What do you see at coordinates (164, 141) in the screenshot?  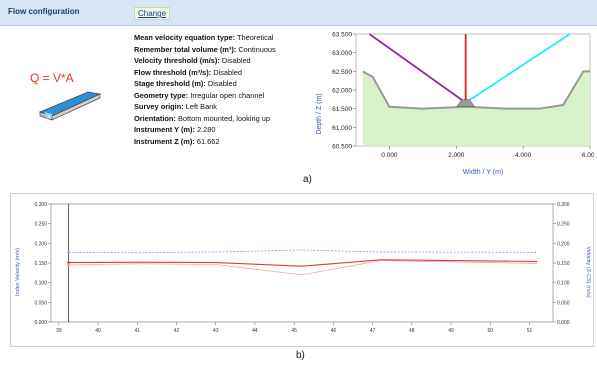 I see `param-key: Instrument Z (m):` at bounding box center [164, 141].